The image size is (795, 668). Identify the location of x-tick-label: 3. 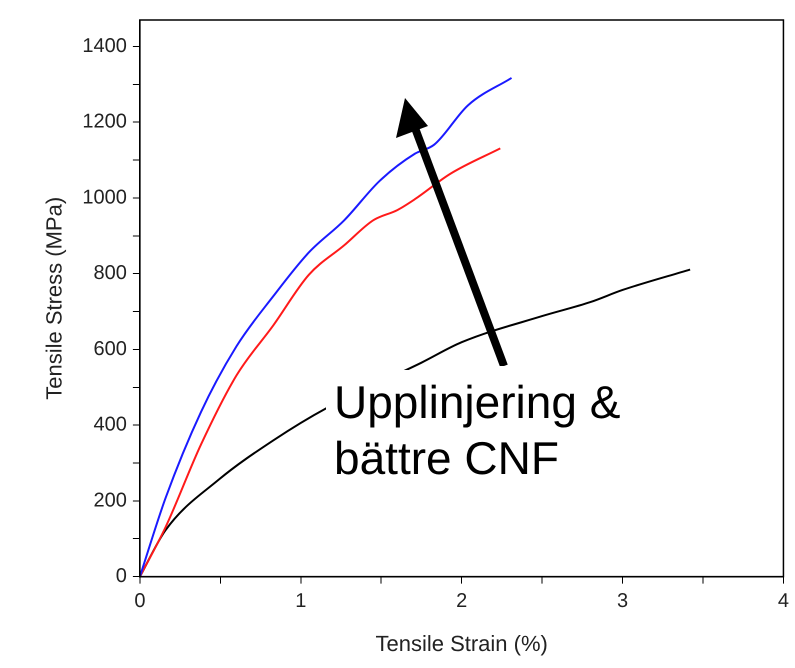
(622, 601).